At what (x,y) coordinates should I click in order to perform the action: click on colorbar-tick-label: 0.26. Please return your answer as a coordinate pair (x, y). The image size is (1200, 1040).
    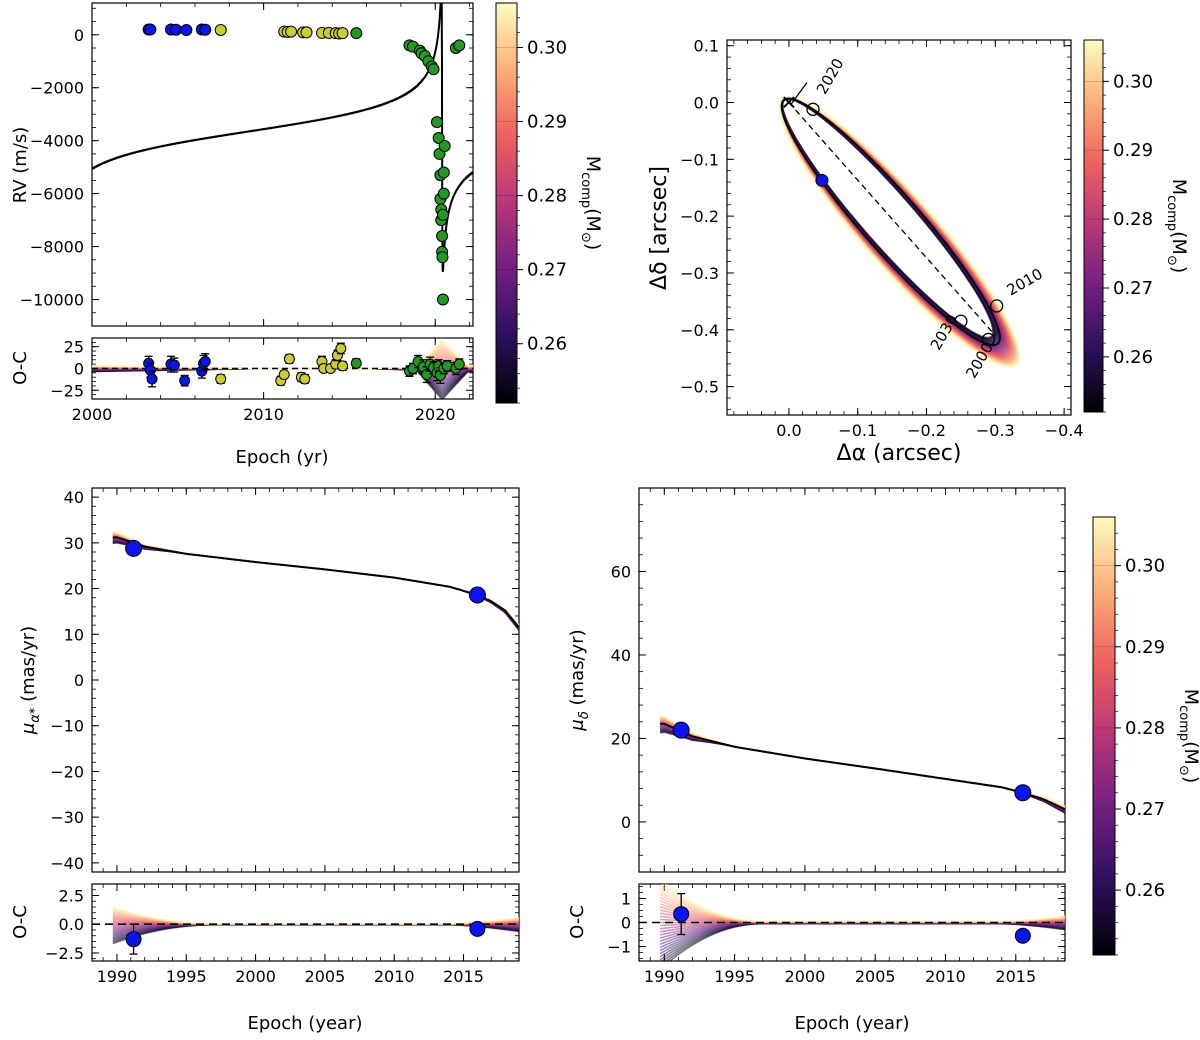
    Looking at the image, I should click on (547, 344).